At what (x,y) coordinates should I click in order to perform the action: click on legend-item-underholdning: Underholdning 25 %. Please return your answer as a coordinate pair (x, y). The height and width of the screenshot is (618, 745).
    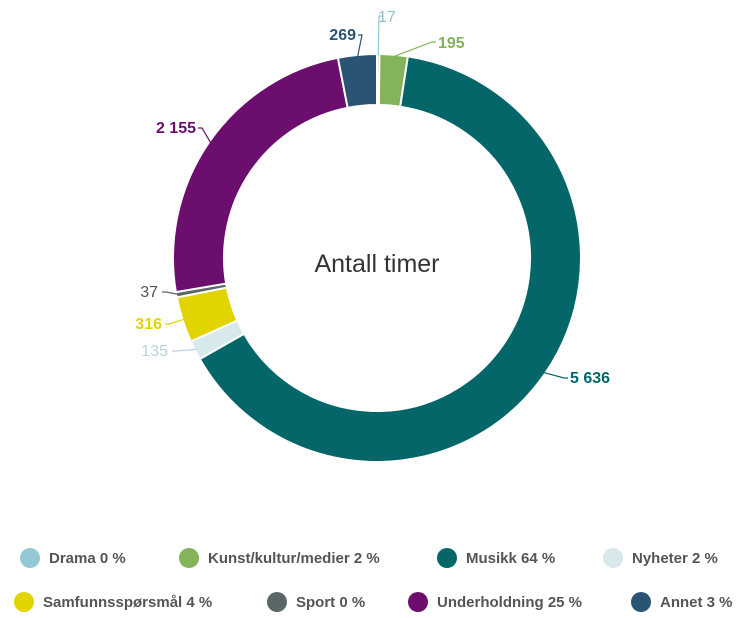
    Looking at the image, I should click on (495, 602).